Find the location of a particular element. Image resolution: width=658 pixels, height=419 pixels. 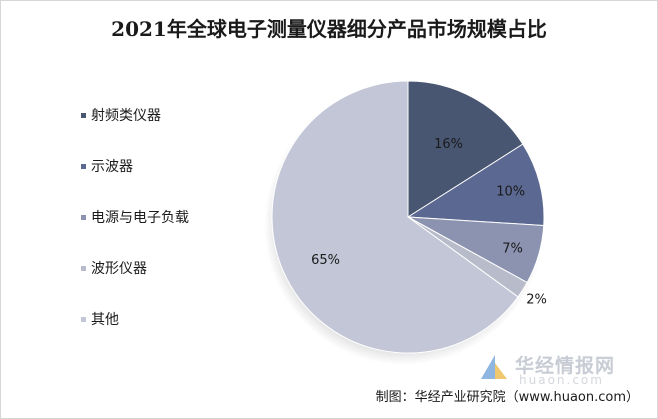

legend-label: 示波器 is located at coordinates (112, 167).